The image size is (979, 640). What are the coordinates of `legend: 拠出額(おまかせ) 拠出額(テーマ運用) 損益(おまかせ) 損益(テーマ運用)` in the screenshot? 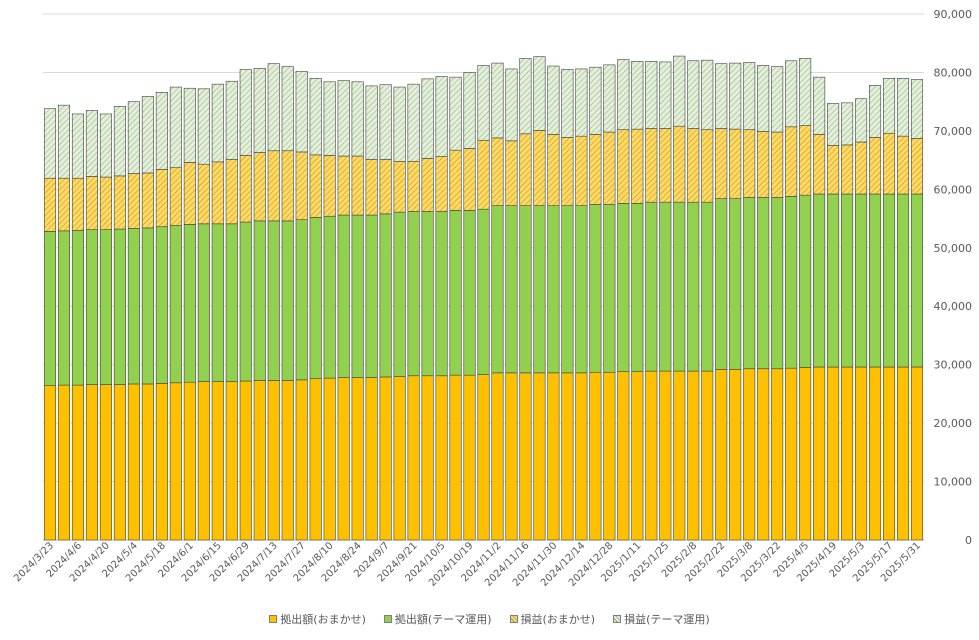 It's located at (489, 619).